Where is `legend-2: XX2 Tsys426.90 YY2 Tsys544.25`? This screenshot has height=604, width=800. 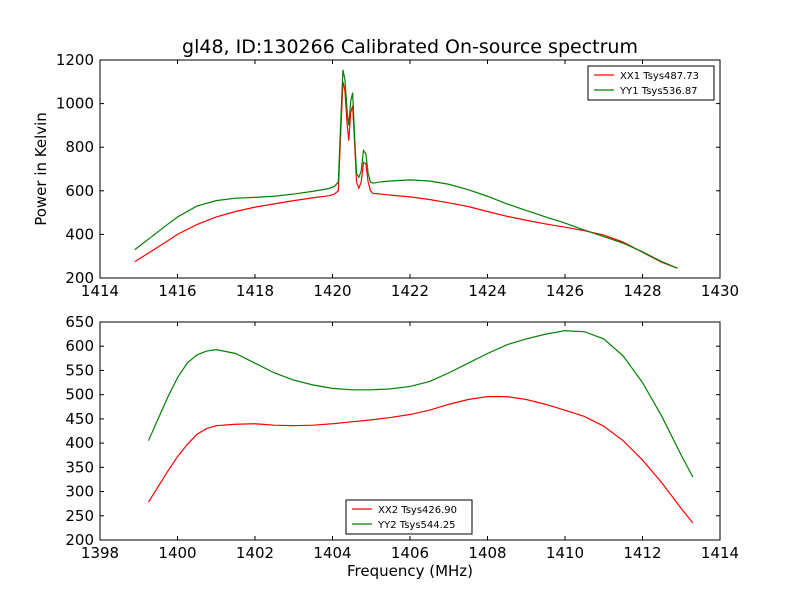
legend-2: XX2 Tsys426.90 YY2 Tsys544.25 is located at coordinates (409, 517).